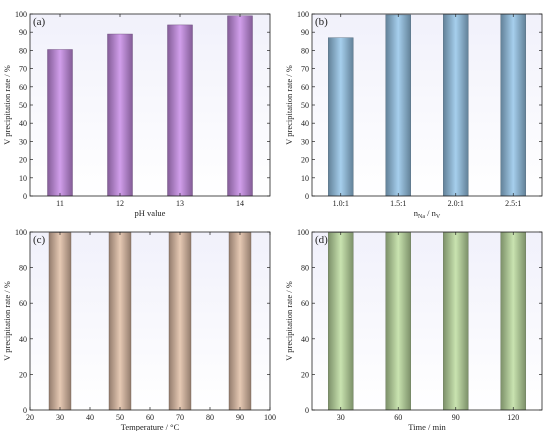 The height and width of the screenshot is (431, 550). What do you see at coordinates (513, 417) in the screenshot?
I see `x-tick-label: 120` at bounding box center [513, 417].